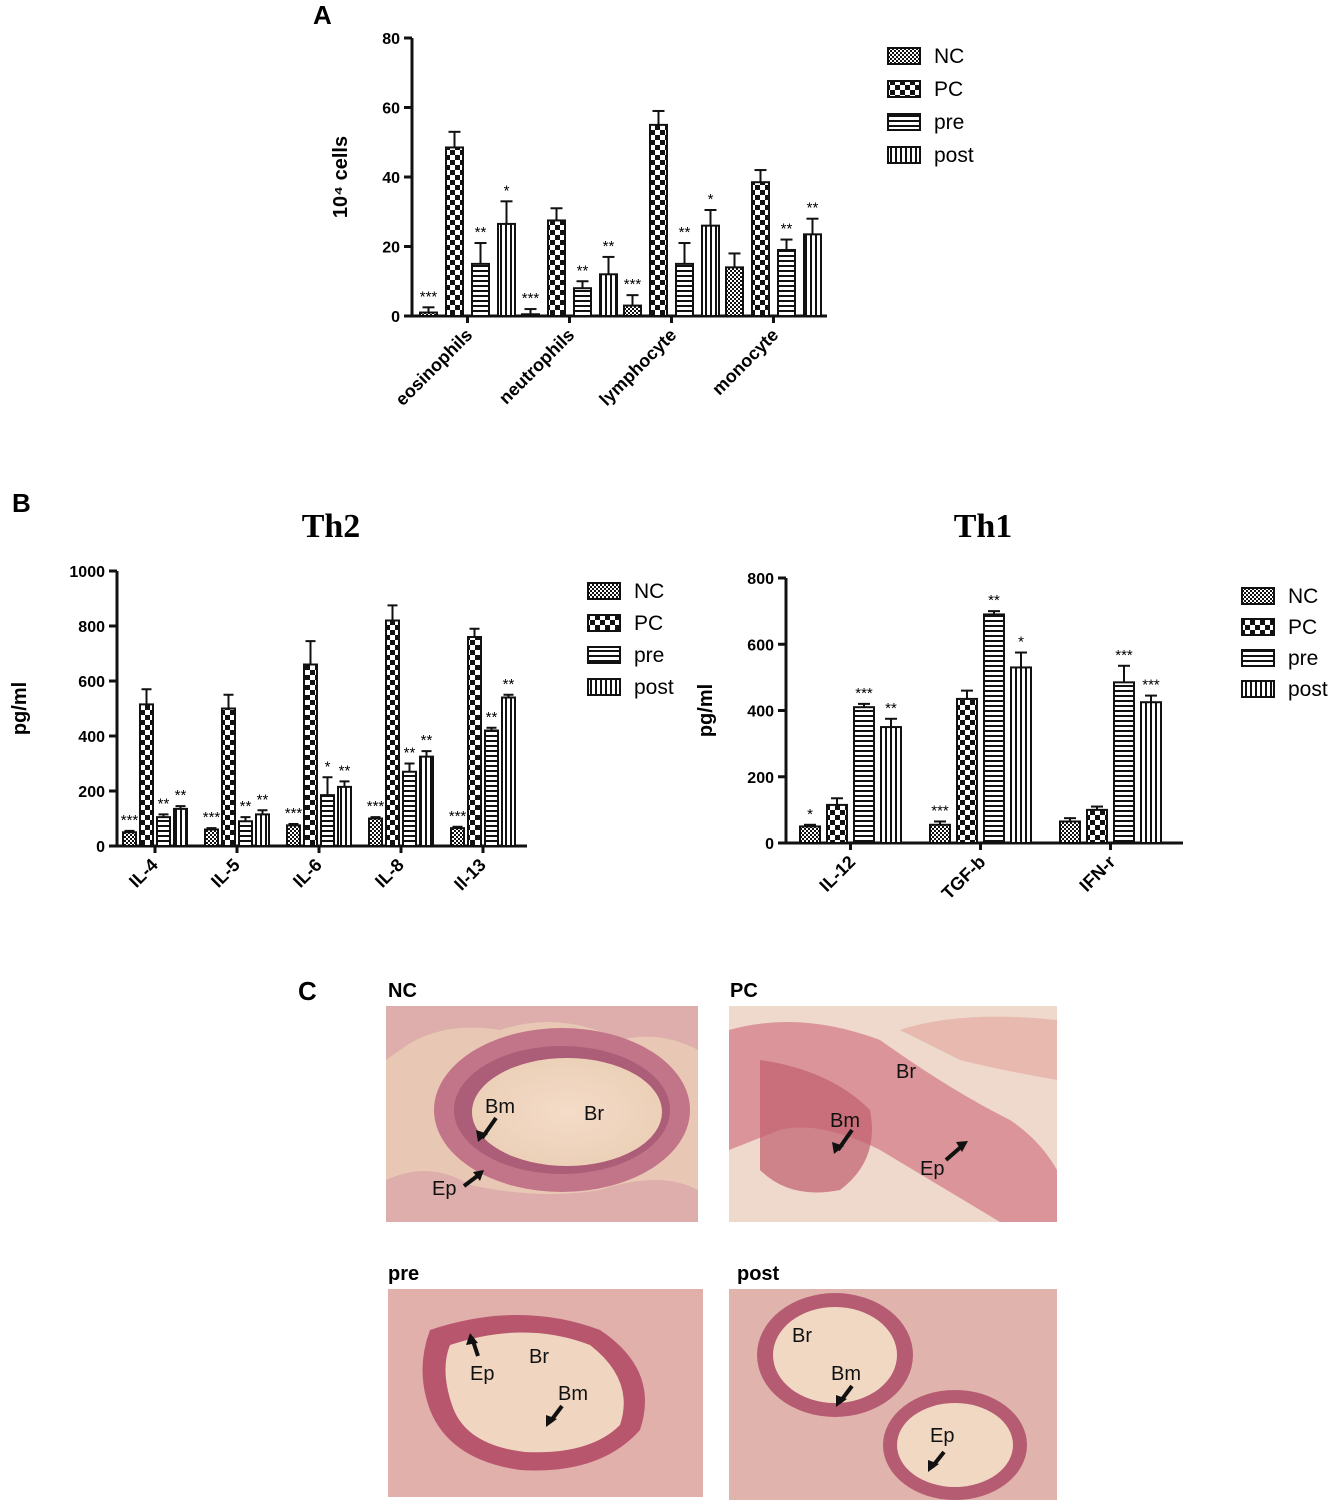 This screenshot has height=1510, width=1342. Describe the element at coordinates (954, 1153) in the screenshot. I see `arrow-icon` at that location.